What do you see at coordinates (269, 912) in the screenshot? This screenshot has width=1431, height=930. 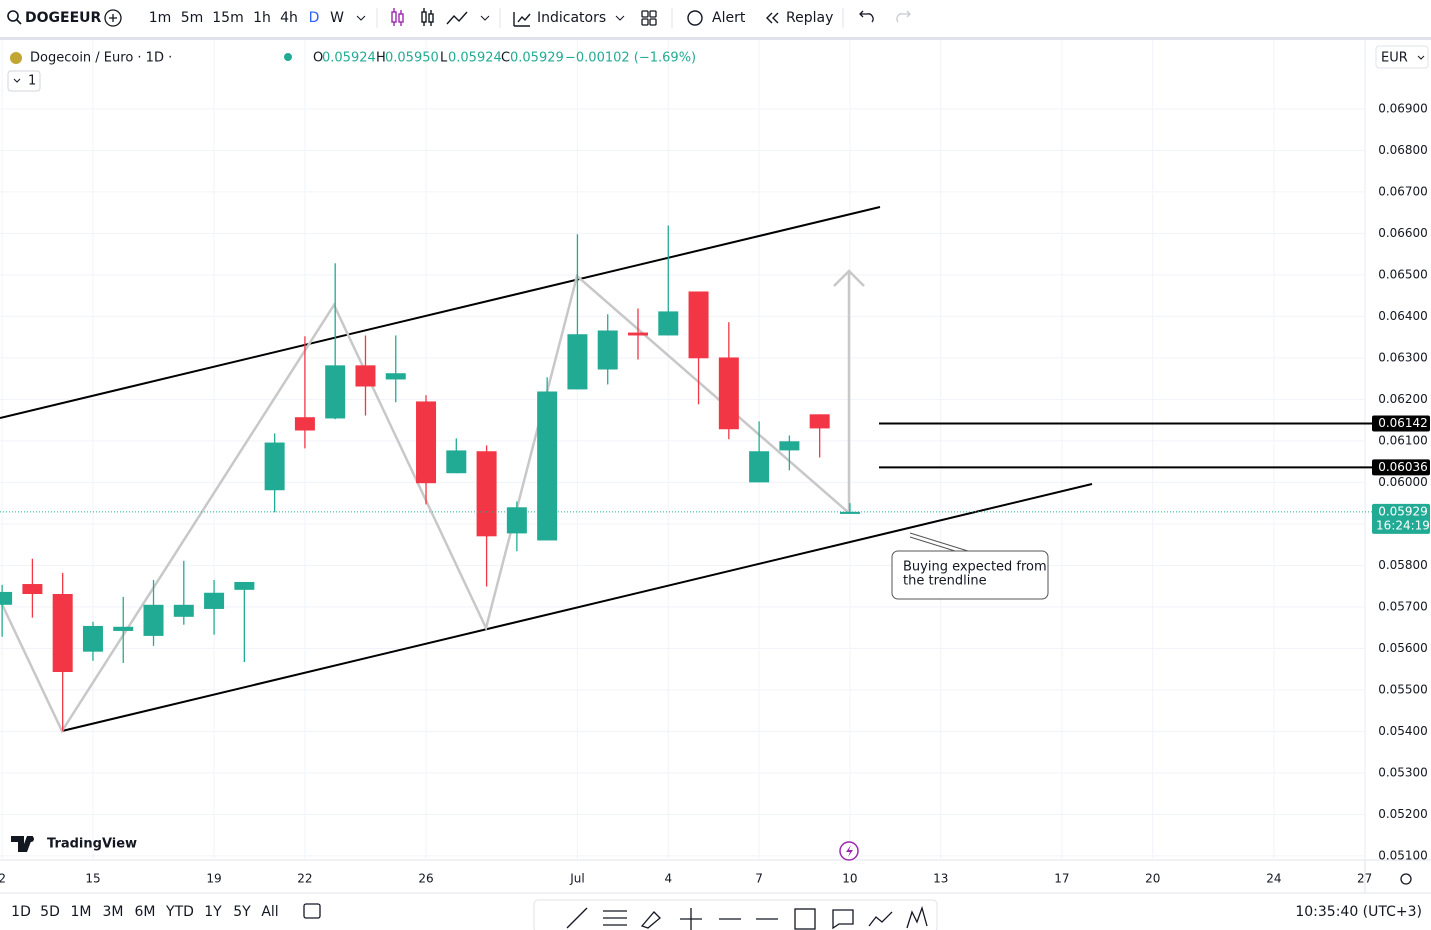 I see `range-button: All` at bounding box center [269, 912].